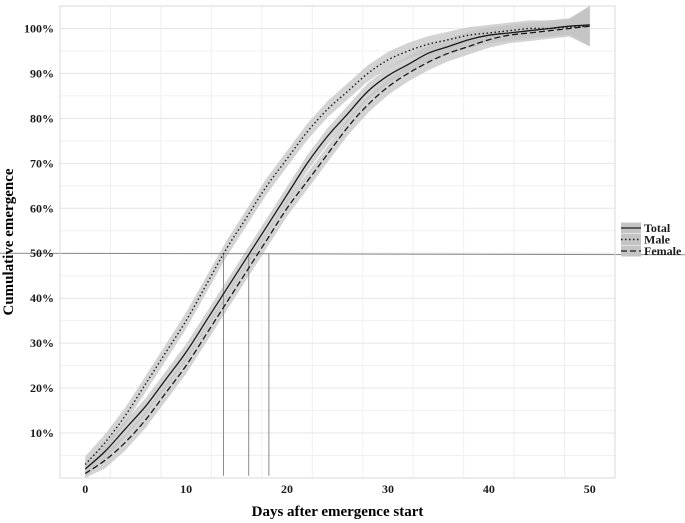 The image size is (685, 523). Describe the element at coordinates (42, 253) in the screenshot. I see `y-tick-label: 50%` at that location.